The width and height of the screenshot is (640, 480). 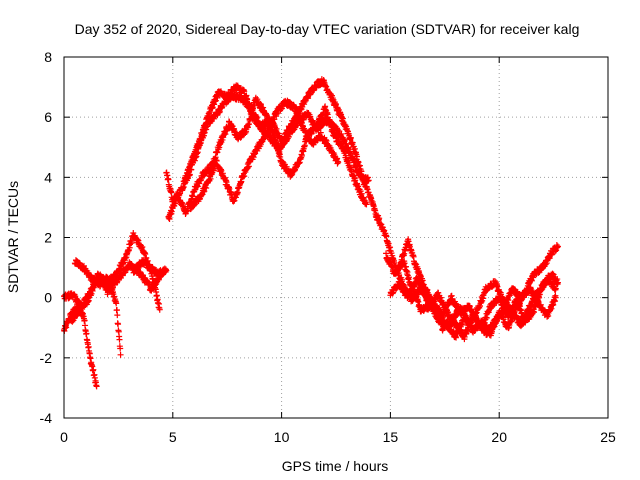 What do you see at coordinates (48, 57) in the screenshot?
I see `y-tick-label: 8` at bounding box center [48, 57].